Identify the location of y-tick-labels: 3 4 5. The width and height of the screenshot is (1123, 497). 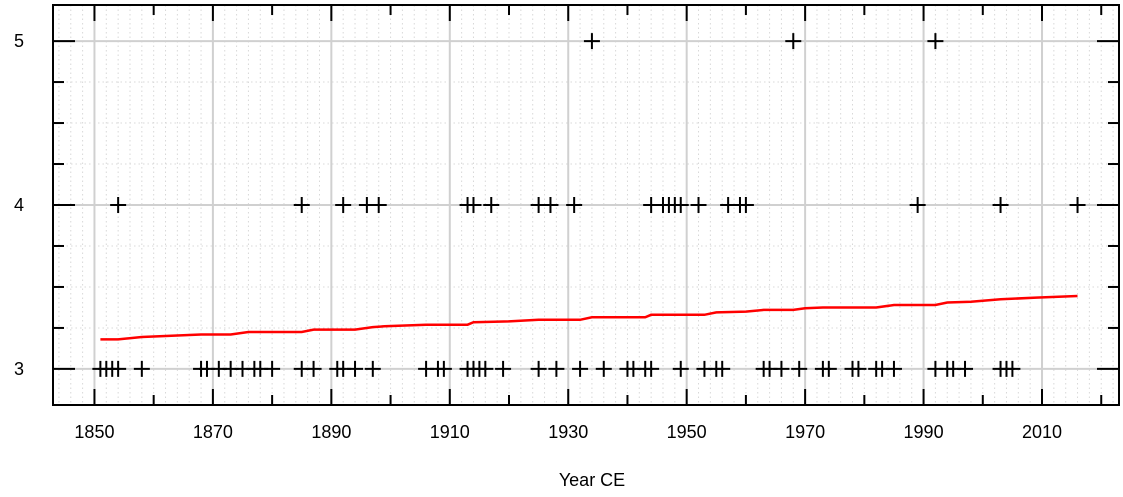
(19, 205).